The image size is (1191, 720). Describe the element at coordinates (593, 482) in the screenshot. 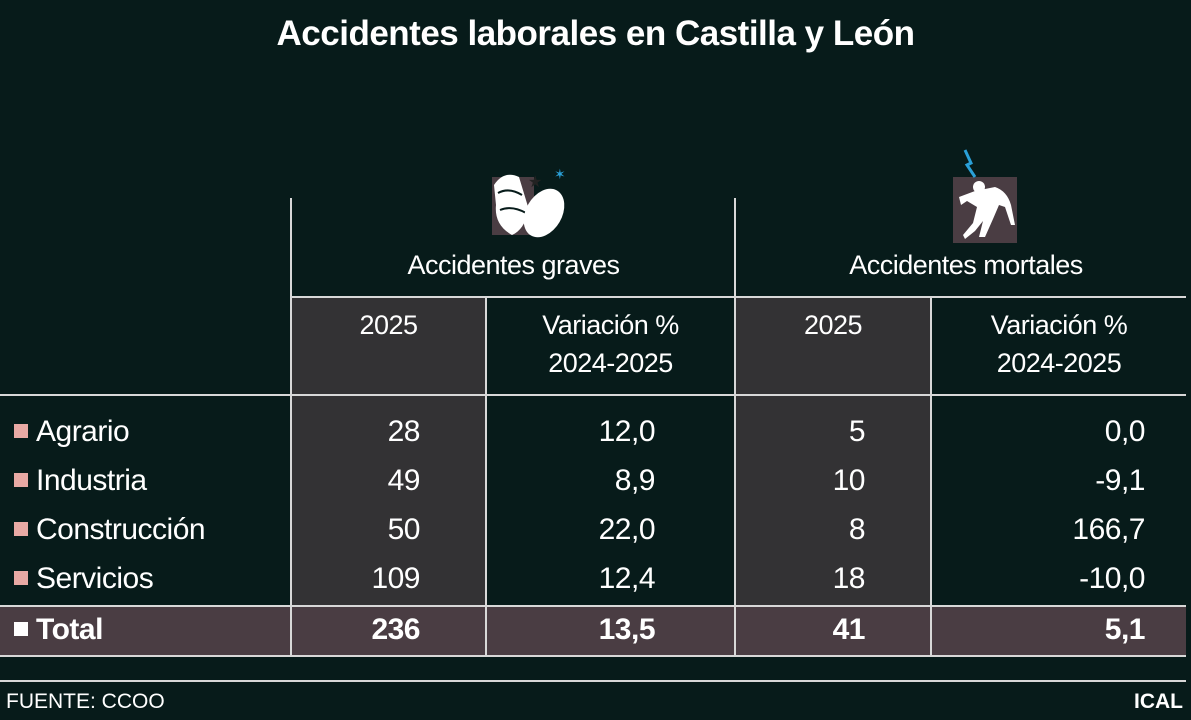

I see `table-row: Industria 49 8,9 10 -9,1` at that location.